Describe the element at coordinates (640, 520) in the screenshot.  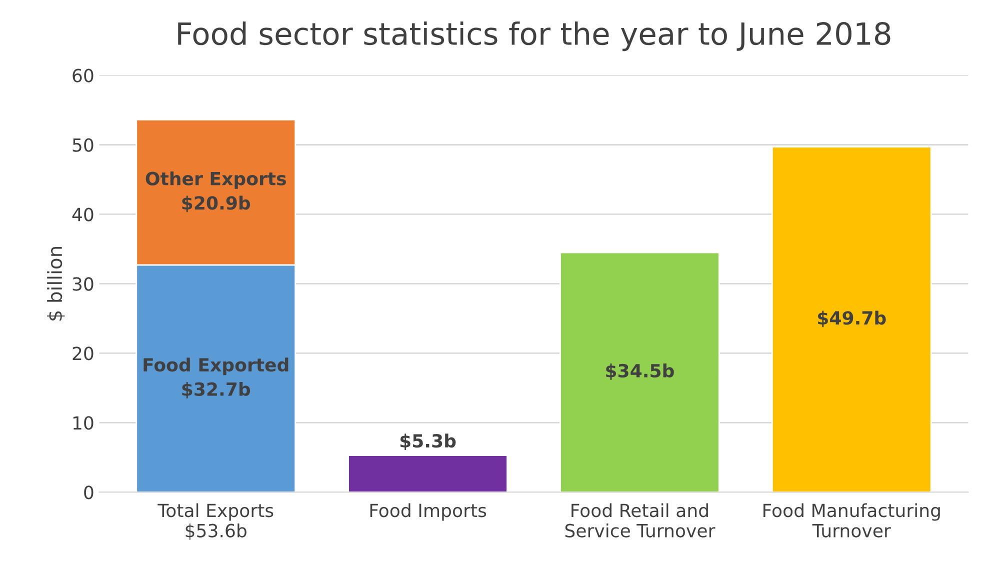
I see `x-tick-label: Food Retail and Service Turnover` at that location.